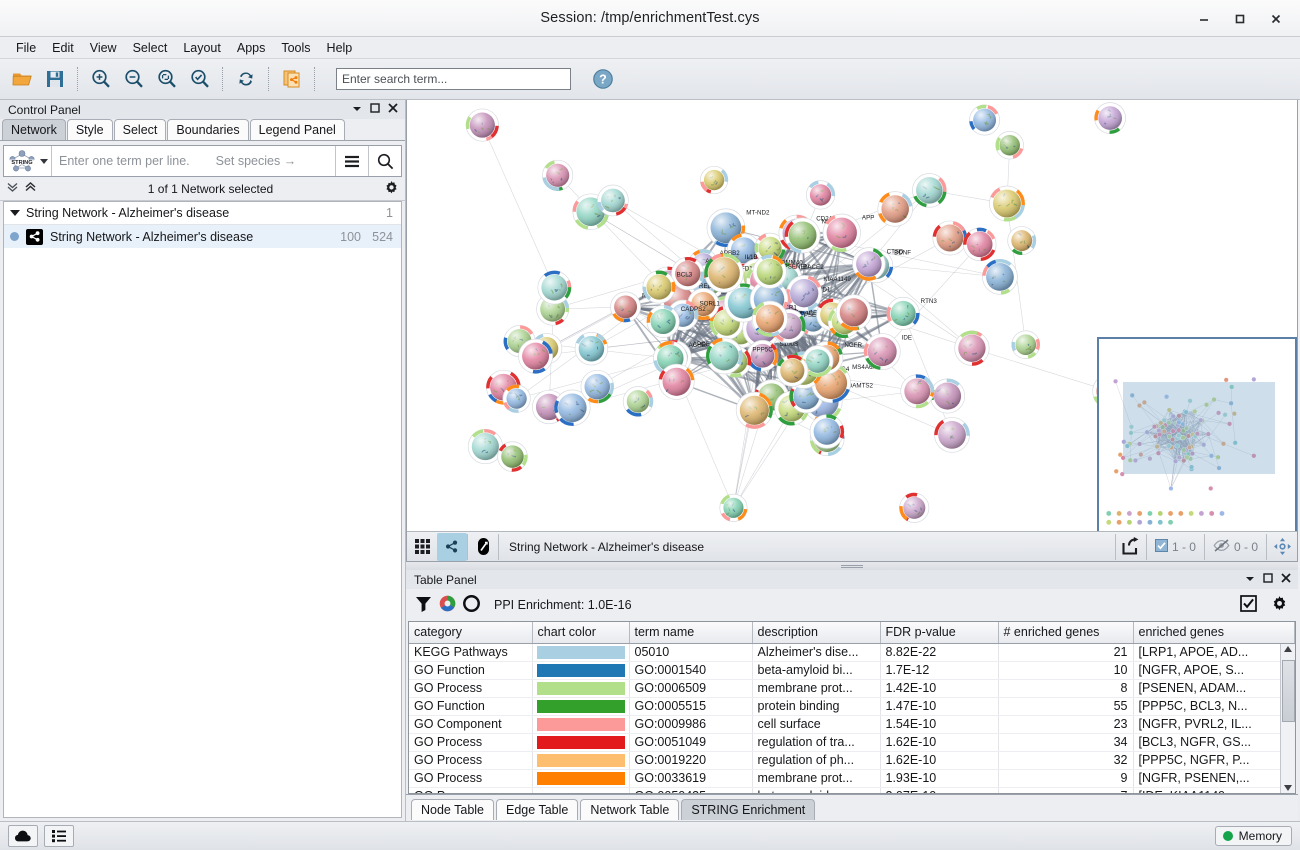 The image size is (1300, 850). What do you see at coordinates (133, 79) in the screenshot?
I see `zoom-out-icon` at bounding box center [133, 79].